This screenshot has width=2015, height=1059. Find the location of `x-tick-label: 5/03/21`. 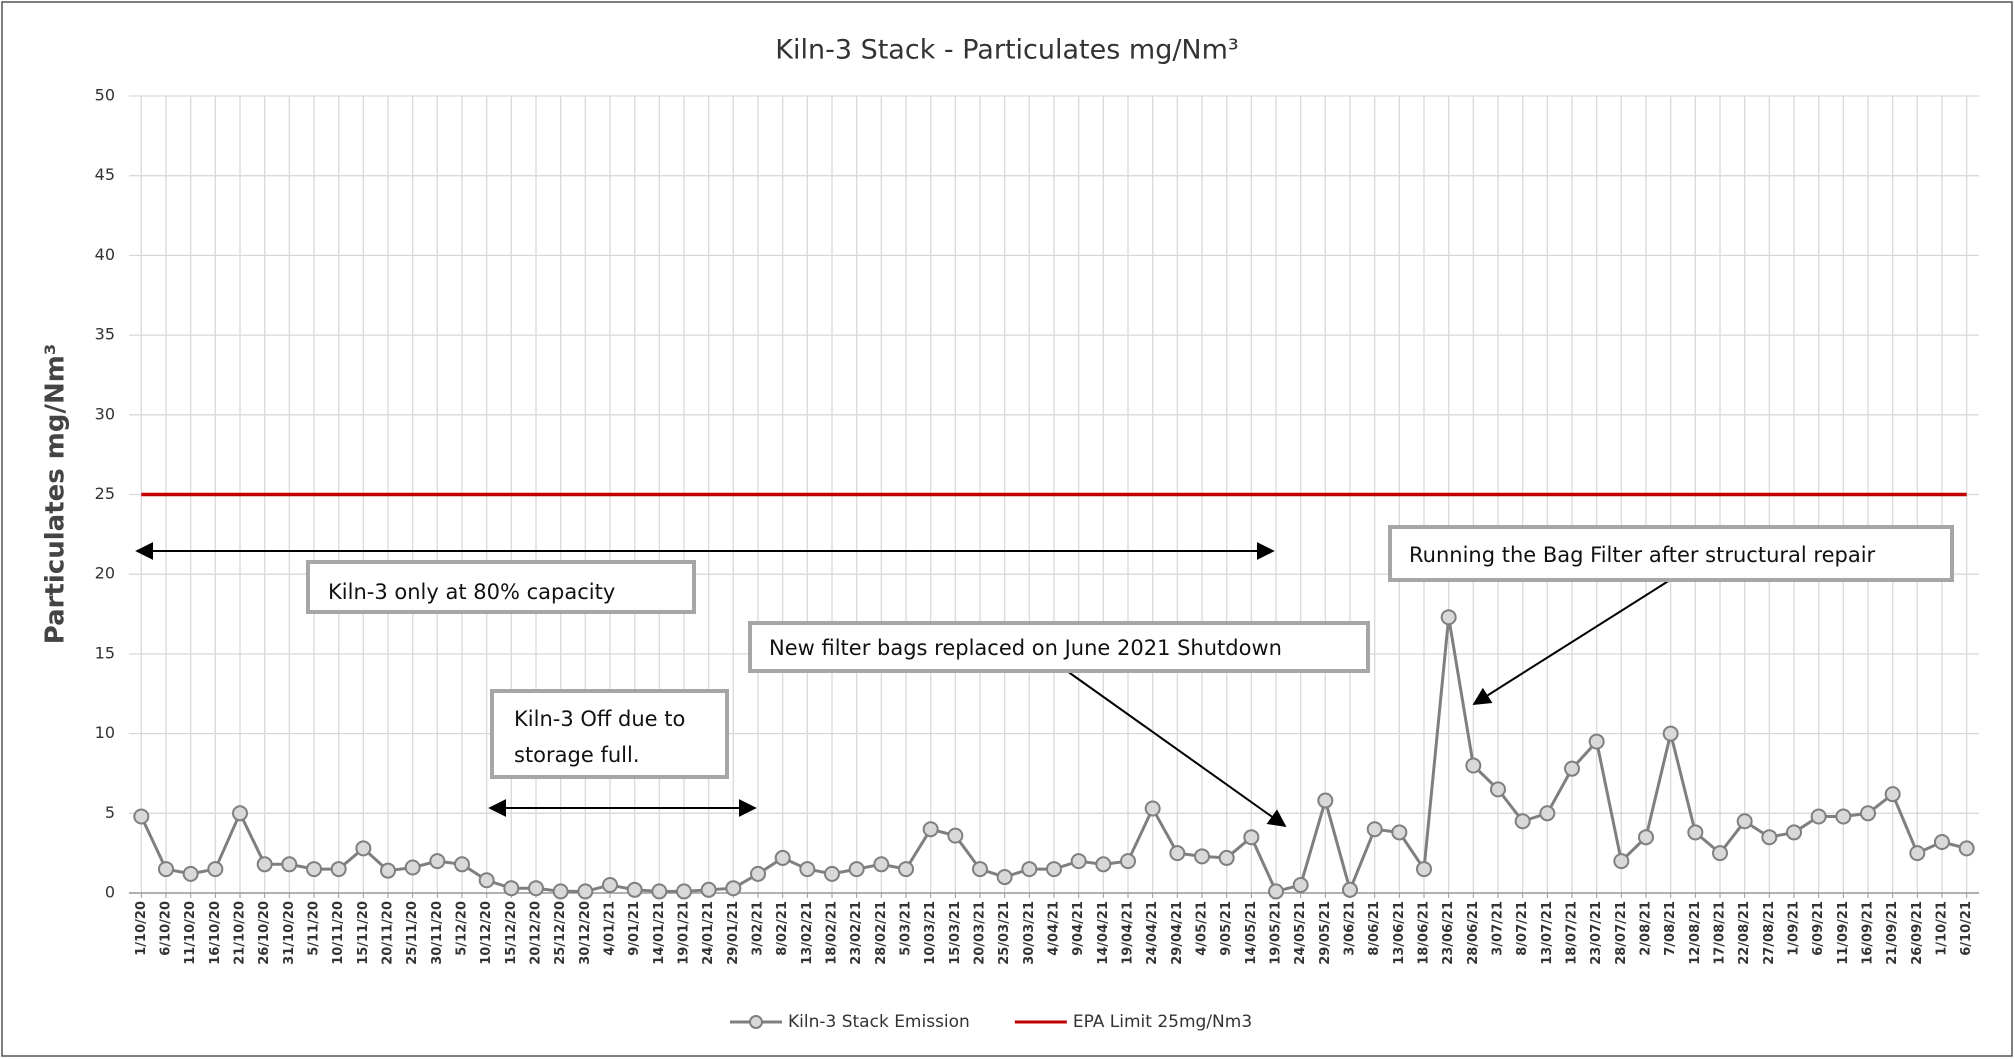

x-tick-label: 5/03/21 is located at coordinates (906, 928).